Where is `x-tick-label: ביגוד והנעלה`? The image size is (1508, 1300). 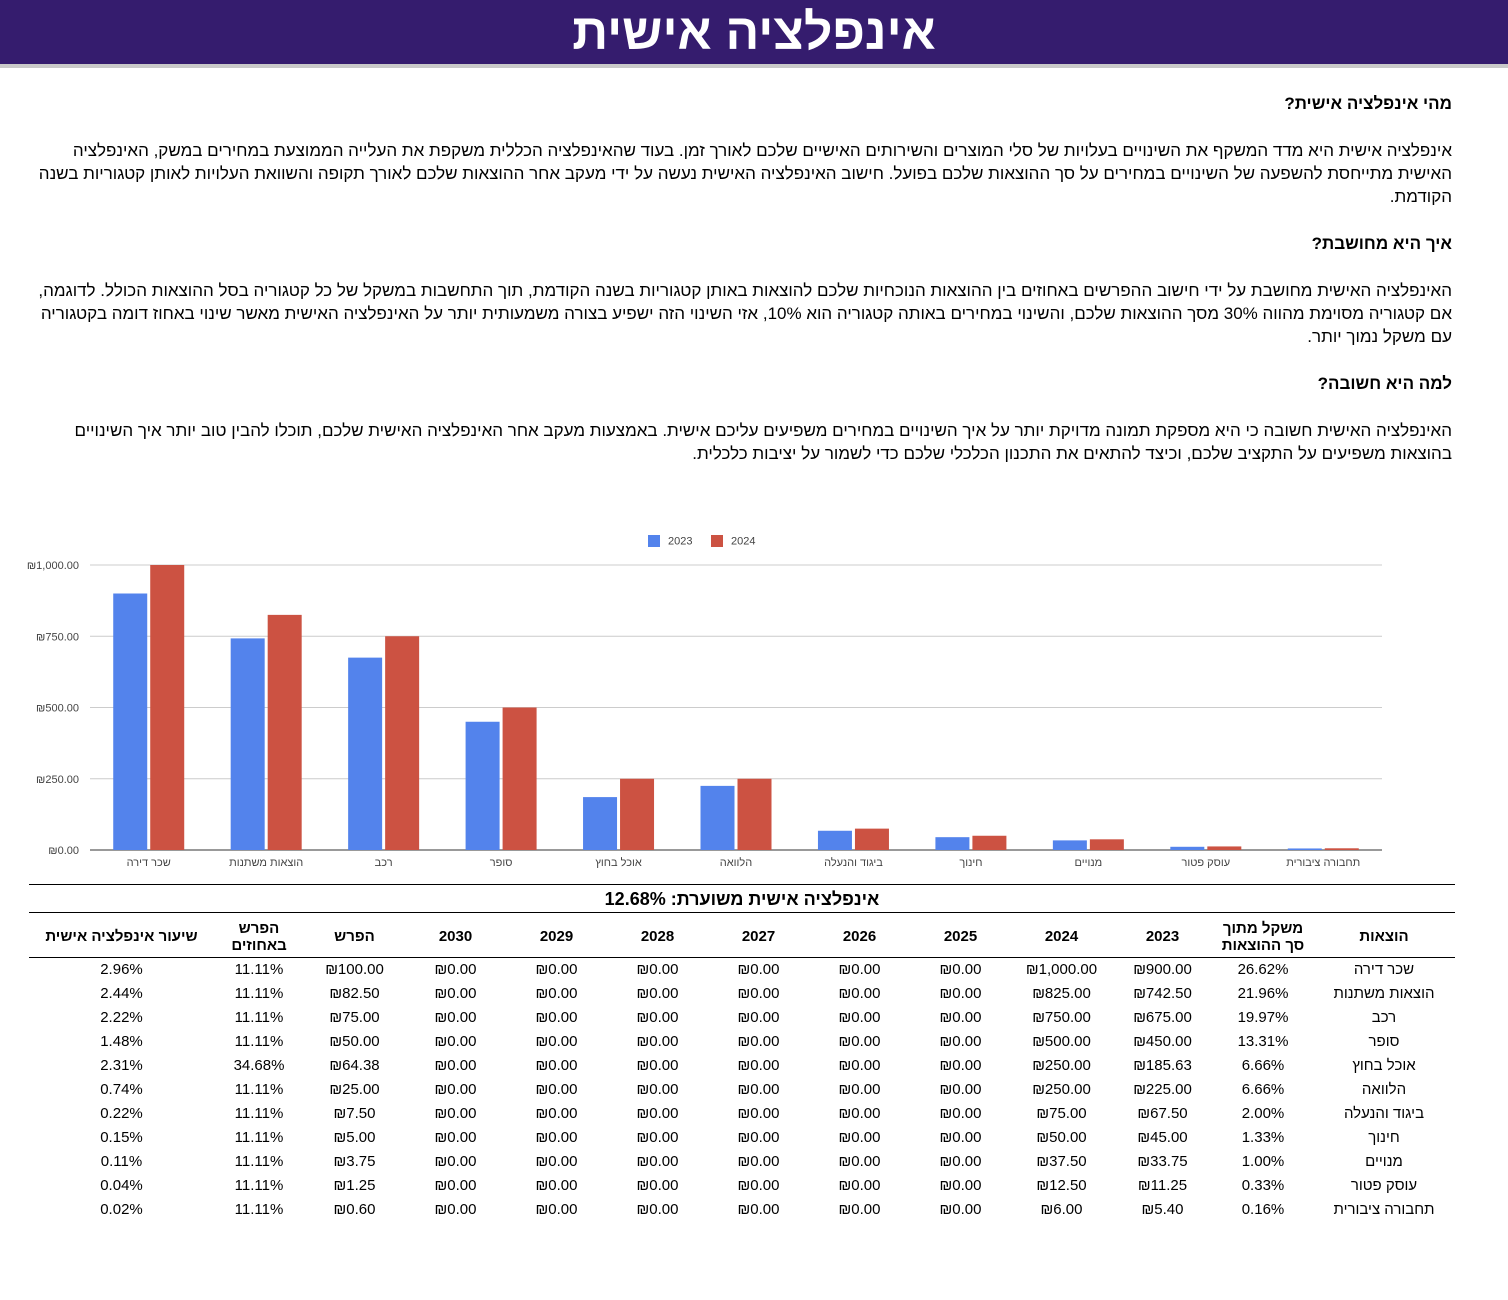
x-tick-label: ביגוד והנעלה is located at coordinates (853, 862).